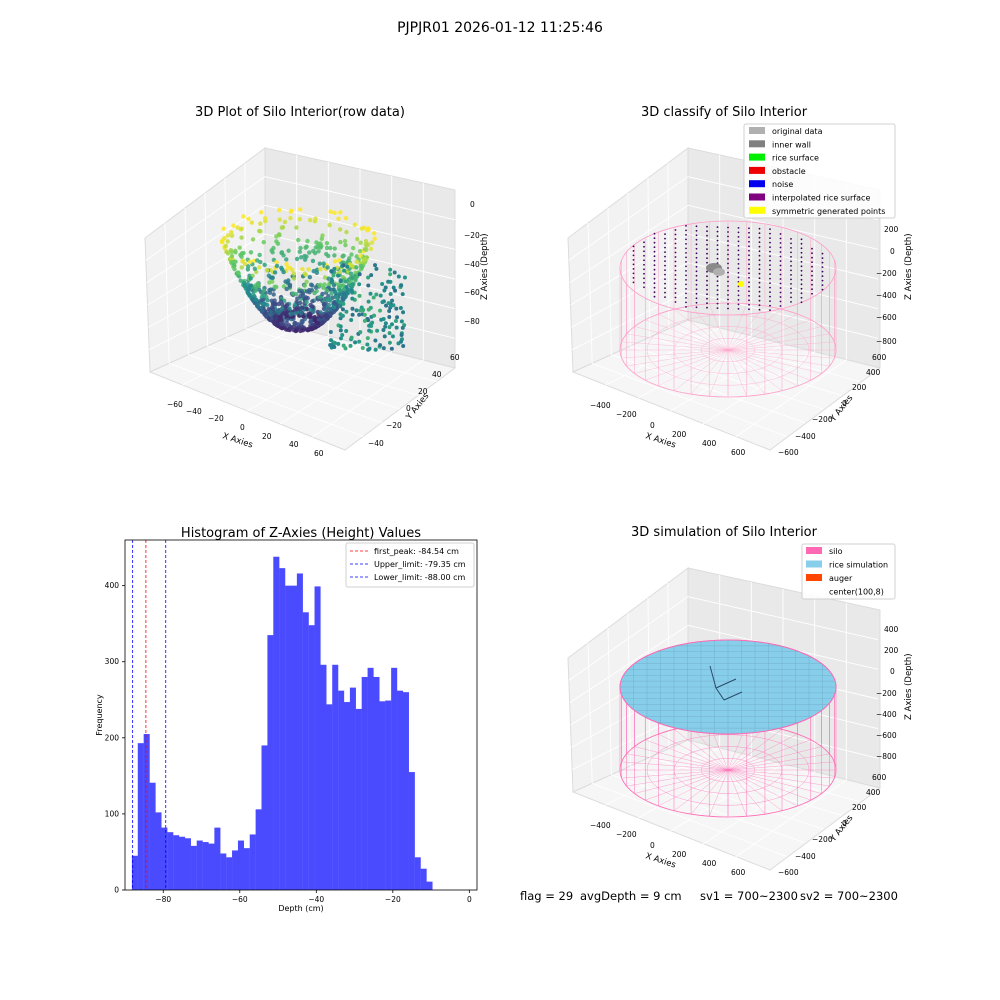  I want to click on simulation-y-ticks: −600 −400 −200 0 200 400 600, so click(832, 825).